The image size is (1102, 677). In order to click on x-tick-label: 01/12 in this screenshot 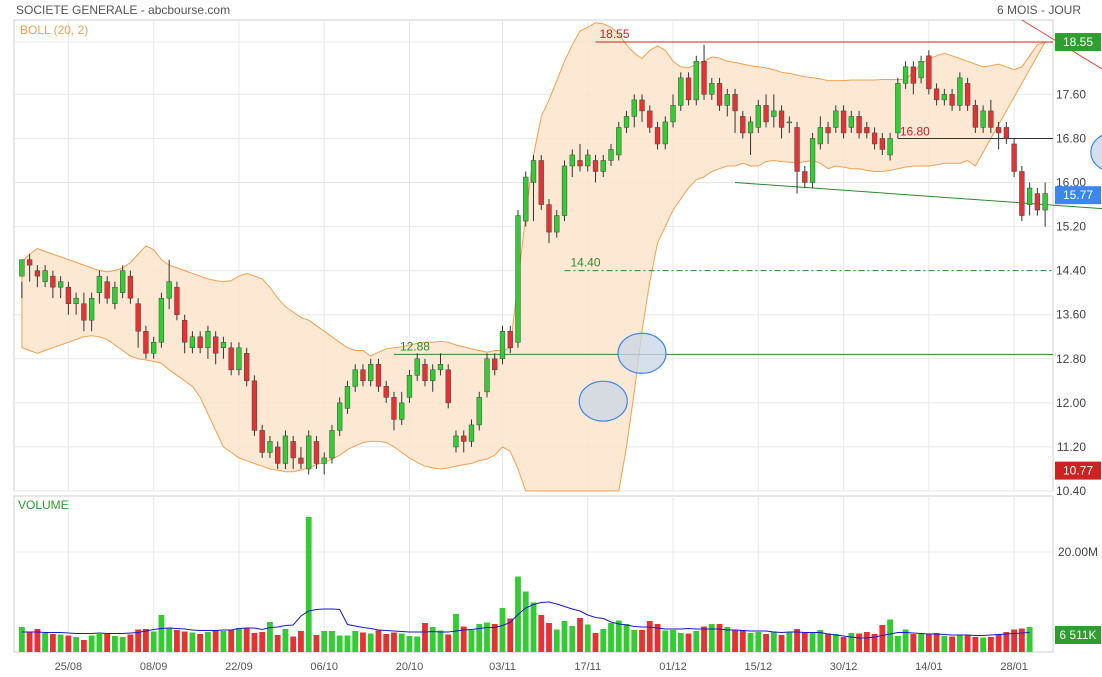, I will do `click(673, 667)`.